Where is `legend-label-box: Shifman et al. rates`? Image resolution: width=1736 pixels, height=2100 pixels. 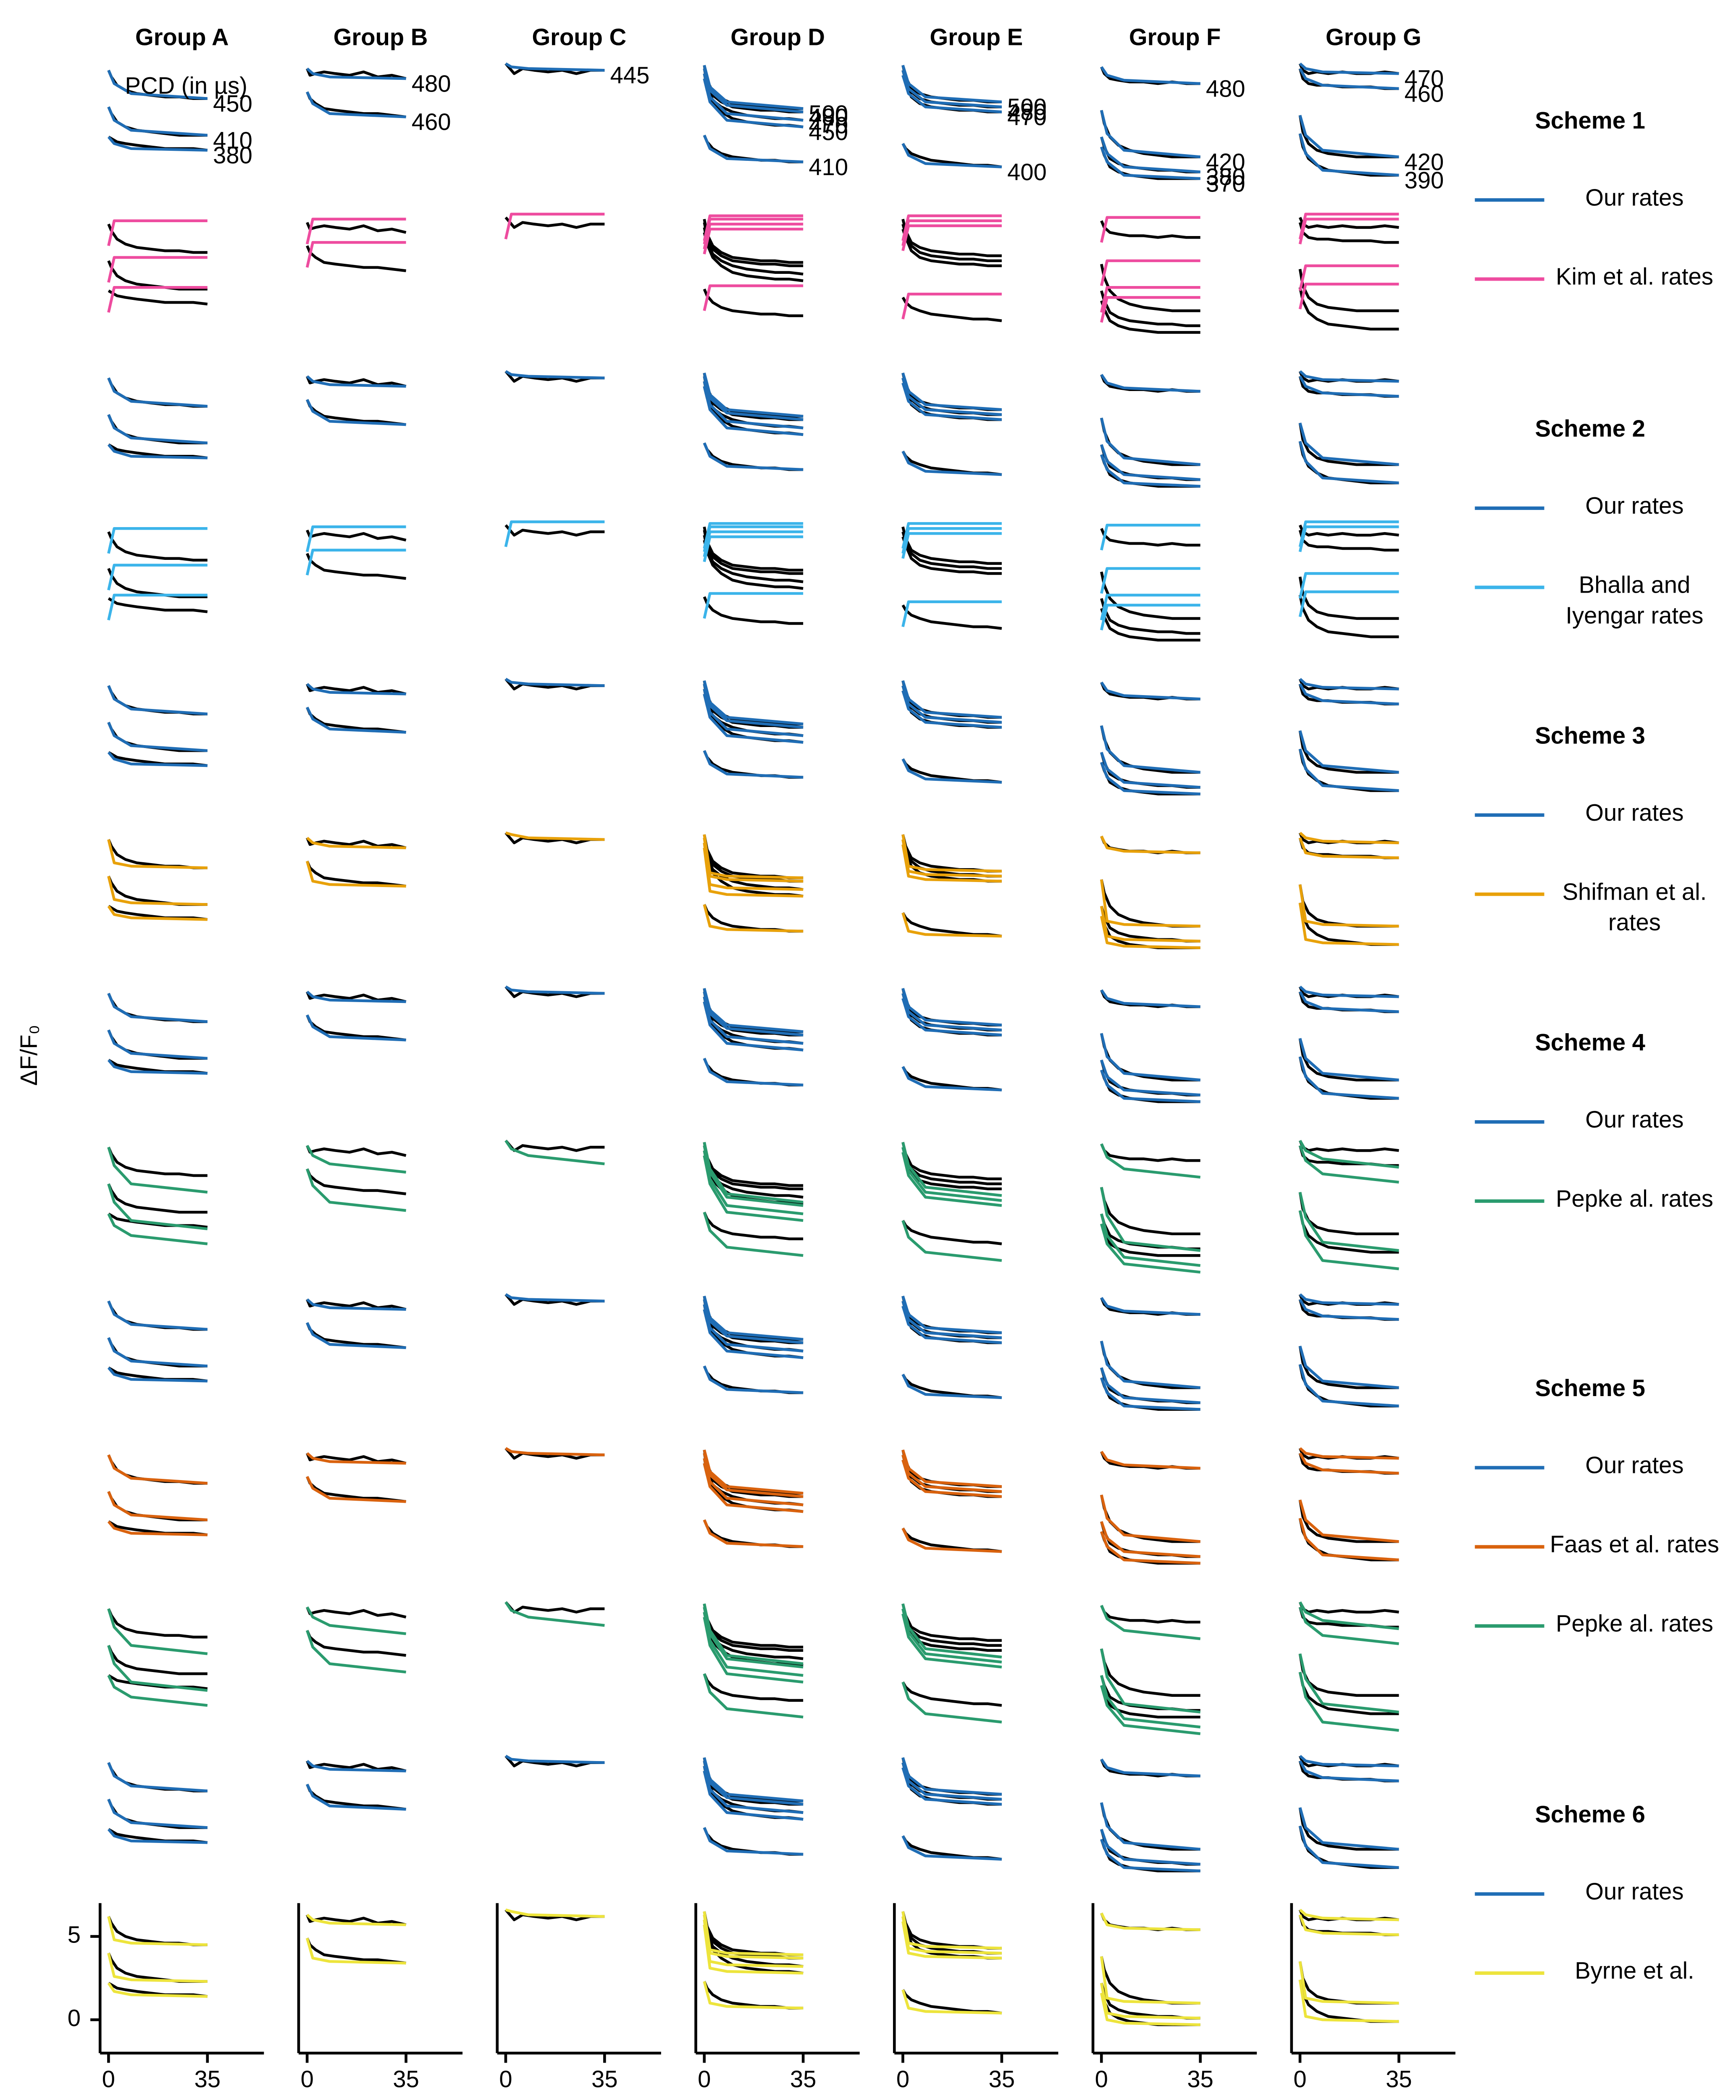 legend-label-box: Shifman et al. rates is located at coordinates (1635, 907).